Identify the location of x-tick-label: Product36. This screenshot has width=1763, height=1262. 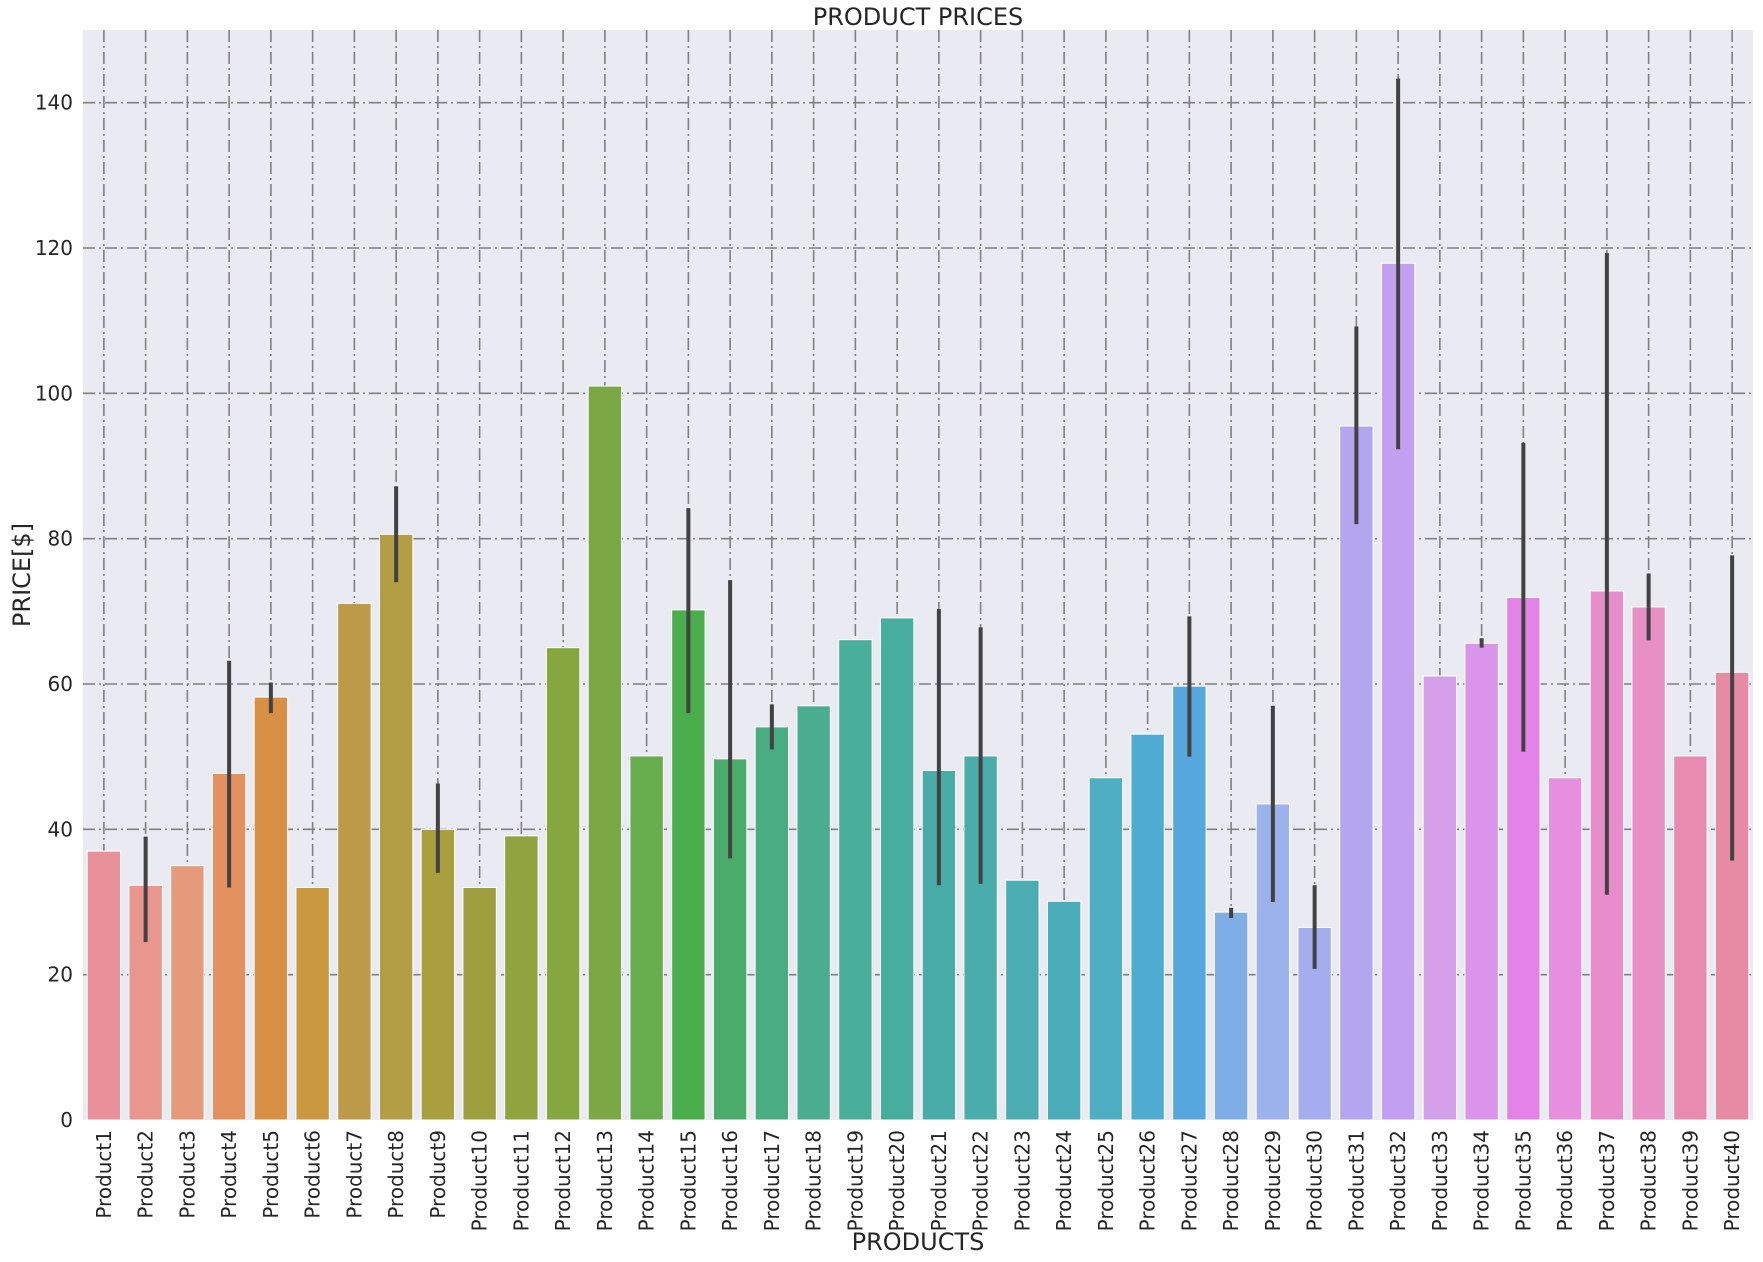
(1565, 1180).